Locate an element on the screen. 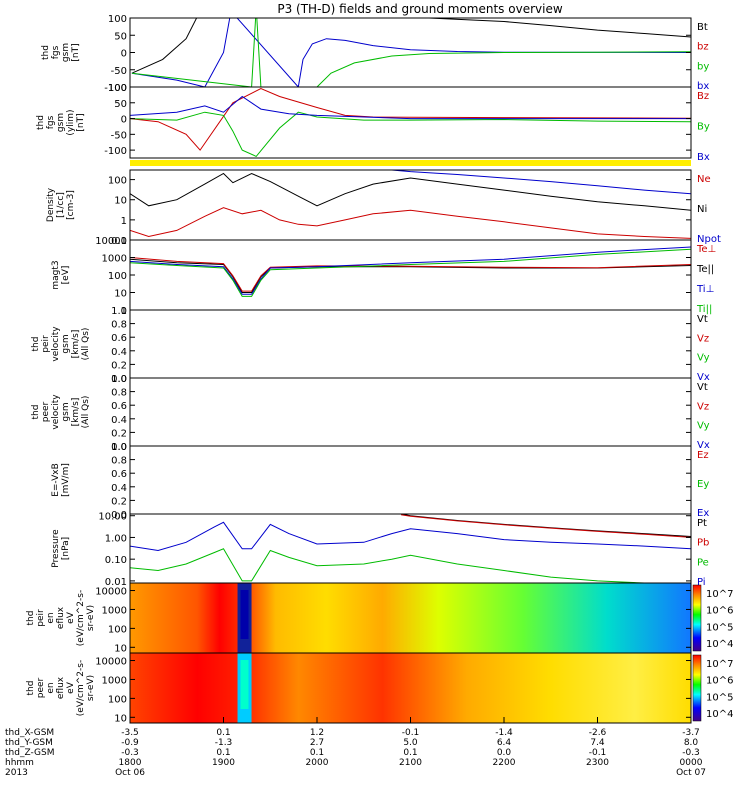 The height and width of the screenshot is (800, 750). y-axis-label-line: fgs is located at coordinates (51, 122).